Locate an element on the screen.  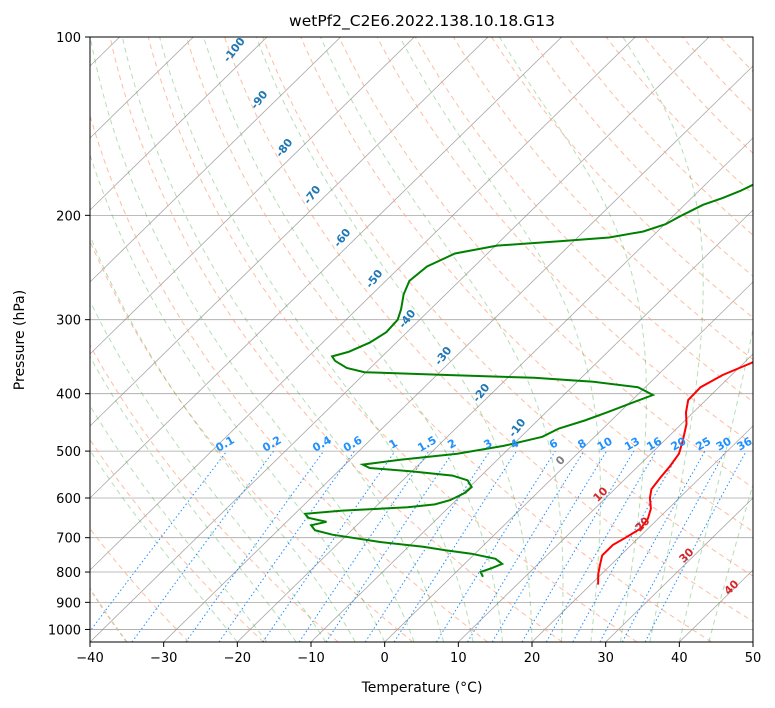
mixing-ratio-label: 6 is located at coordinates (553, 443).